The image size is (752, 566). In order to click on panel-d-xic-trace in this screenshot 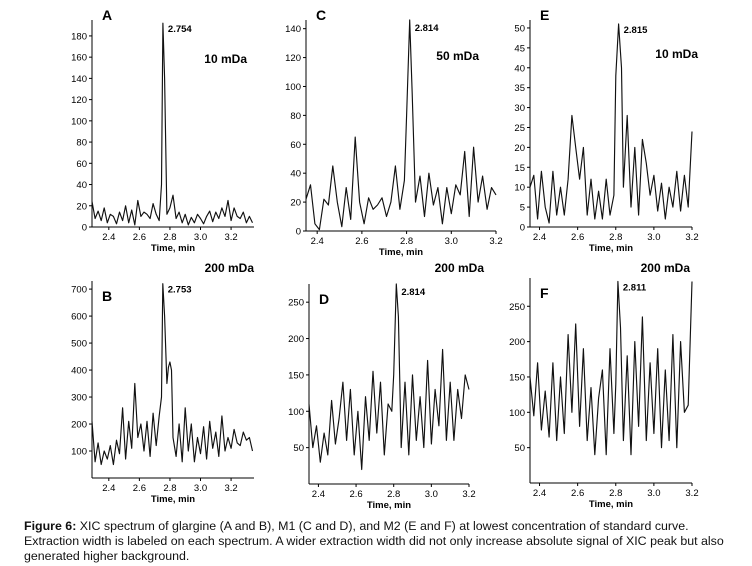, I will do `click(389, 377)`.